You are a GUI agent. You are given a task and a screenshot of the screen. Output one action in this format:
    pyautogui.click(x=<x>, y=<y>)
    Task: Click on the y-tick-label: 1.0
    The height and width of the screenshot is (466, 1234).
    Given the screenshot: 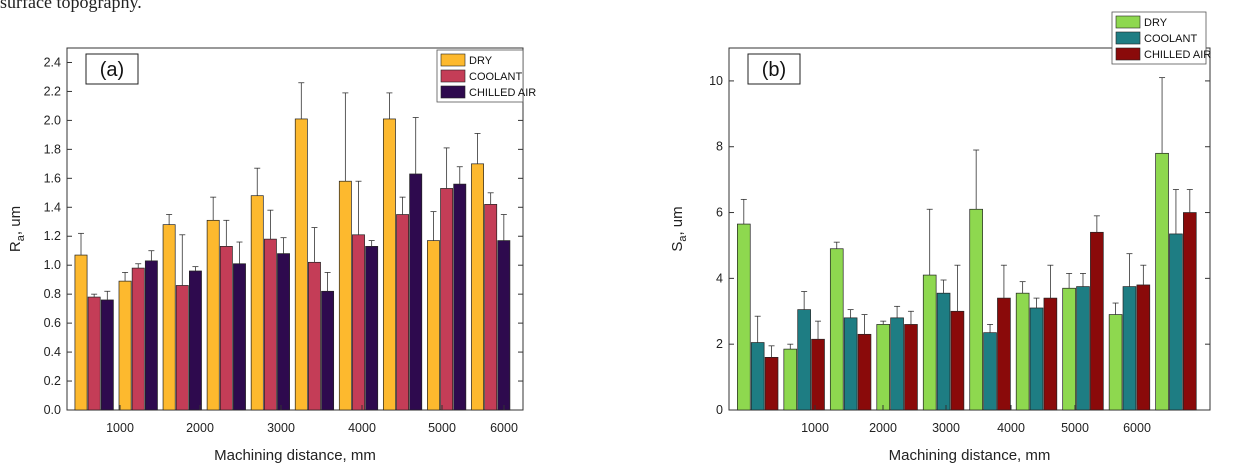 What is the action you would take?
    pyautogui.click(x=52, y=265)
    